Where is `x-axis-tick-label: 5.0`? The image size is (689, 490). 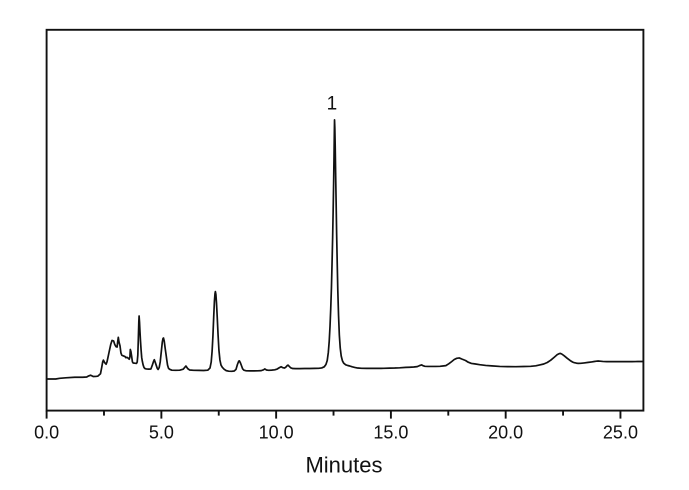 x-axis-tick-label: 5.0 is located at coordinates (161, 433).